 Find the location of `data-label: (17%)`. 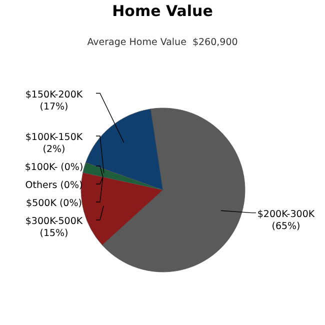

data-label: (17%) is located at coordinates (54, 106).